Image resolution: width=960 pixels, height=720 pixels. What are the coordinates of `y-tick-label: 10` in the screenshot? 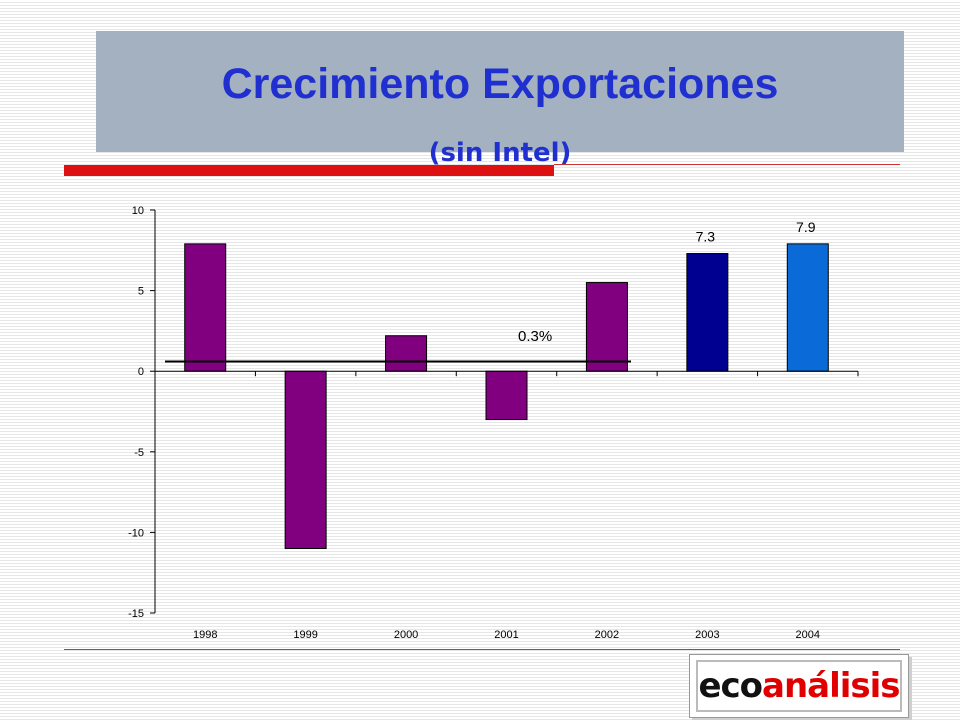 It's located at (138, 211).